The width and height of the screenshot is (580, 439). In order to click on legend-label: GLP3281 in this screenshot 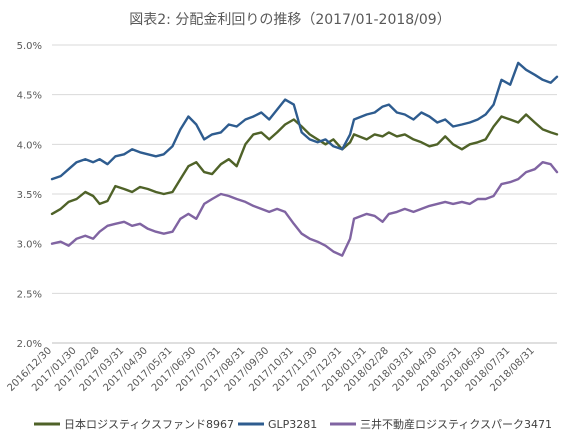, I will do `click(292, 424)`.